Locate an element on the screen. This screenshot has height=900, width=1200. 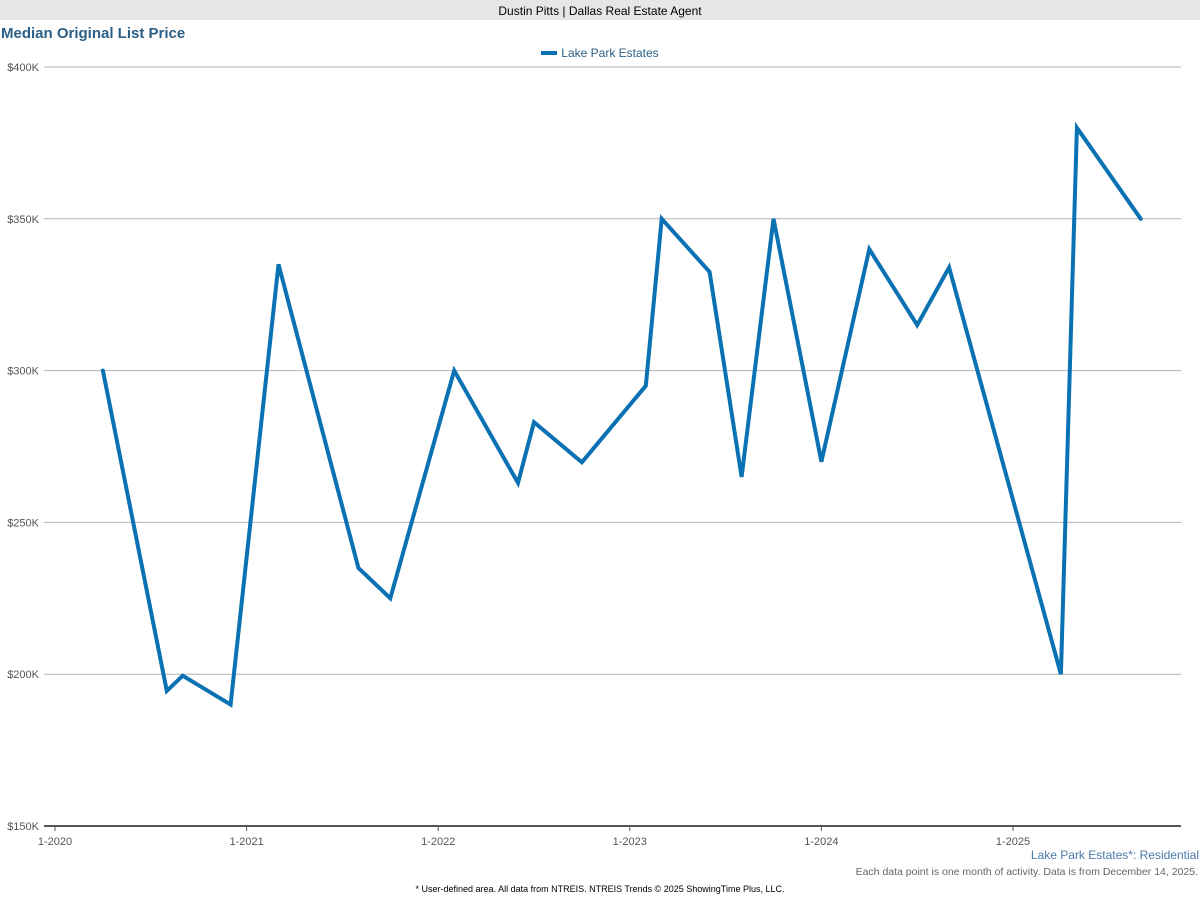
legend-label: Lake Park Estates is located at coordinates (610, 53).